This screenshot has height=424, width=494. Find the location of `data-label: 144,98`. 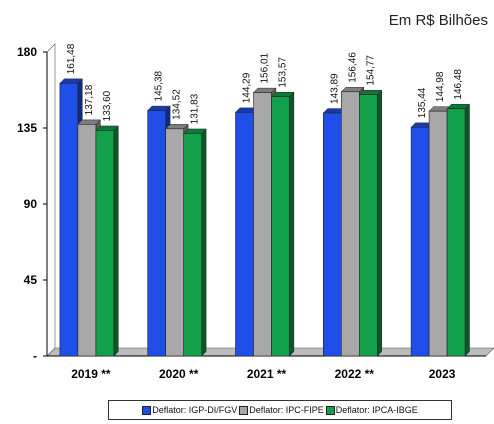

data-label: 144,98 is located at coordinates (440, 86).